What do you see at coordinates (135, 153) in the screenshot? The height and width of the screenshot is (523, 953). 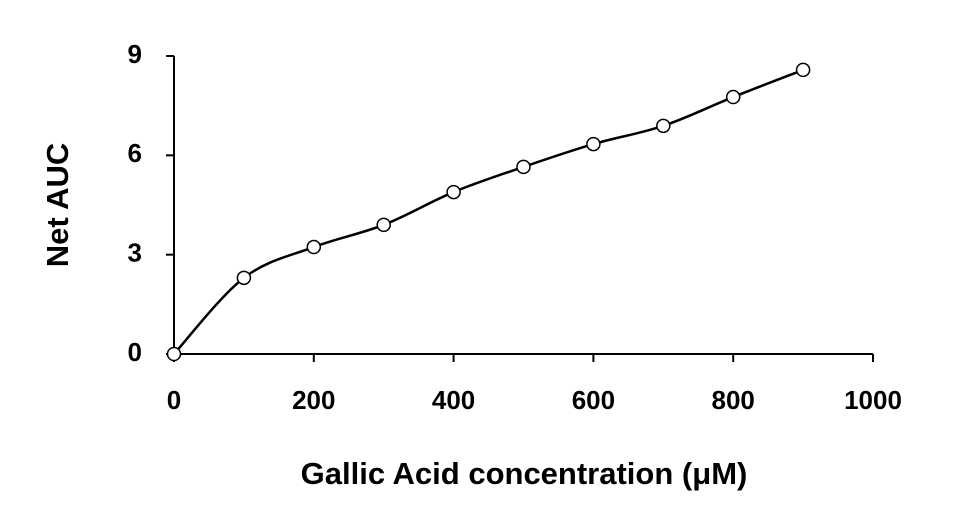 I see `y-tick-label: 6` at bounding box center [135, 153].